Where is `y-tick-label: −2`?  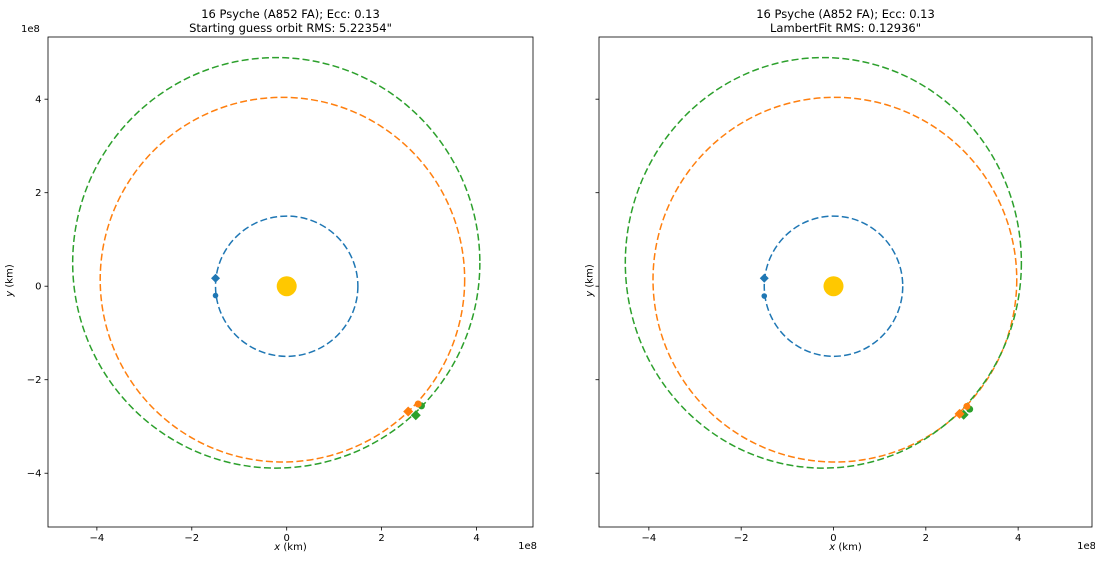 y-tick-label: −2 is located at coordinates (34, 380).